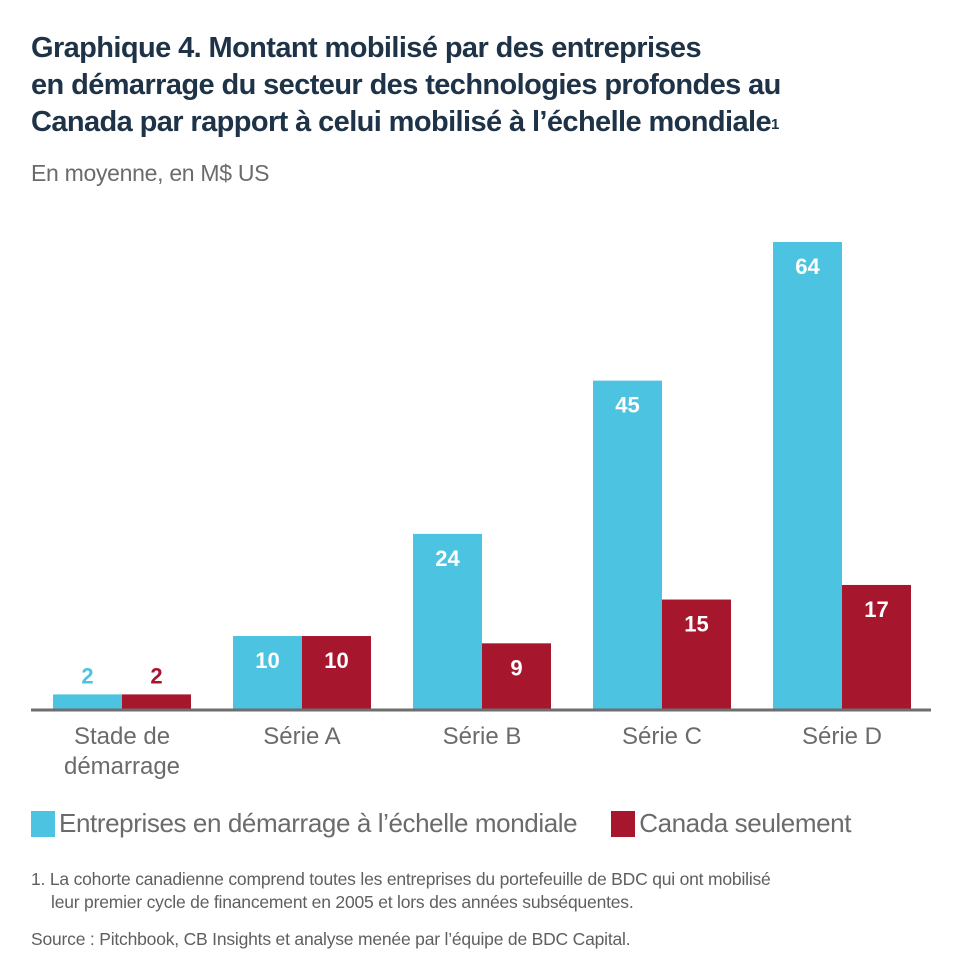 The width and height of the screenshot is (960, 959). What do you see at coordinates (627, 405) in the screenshot?
I see `data-label-global-3: 45` at bounding box center [627, 405].